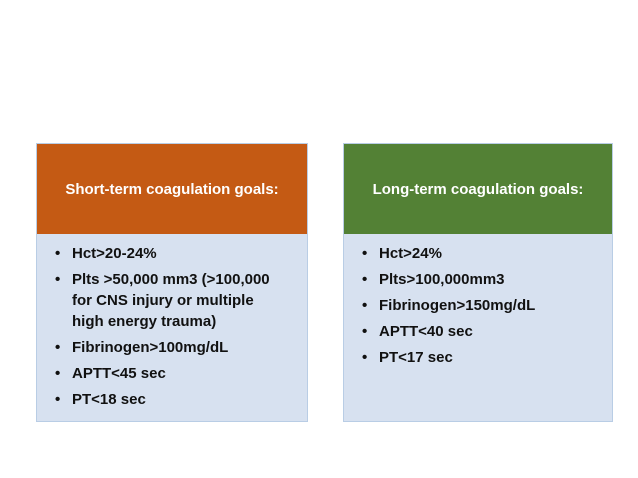 This screenshot has width=638, height=478. I want to click on long-term-goals-header: Long-term coagulation goals:, so click(478, 189).